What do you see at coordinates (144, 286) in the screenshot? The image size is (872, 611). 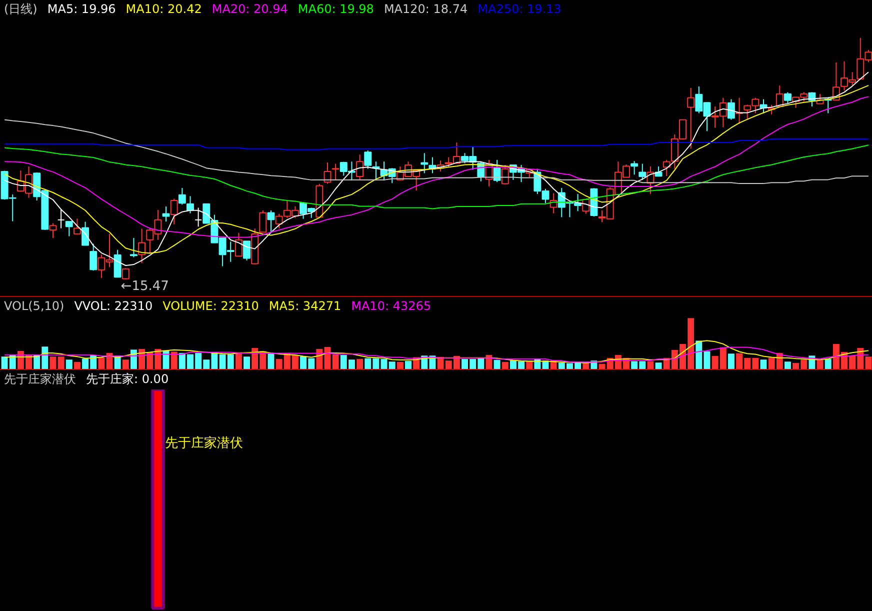 I see `annotation: ←15.47` at bounding box center [144, 286].